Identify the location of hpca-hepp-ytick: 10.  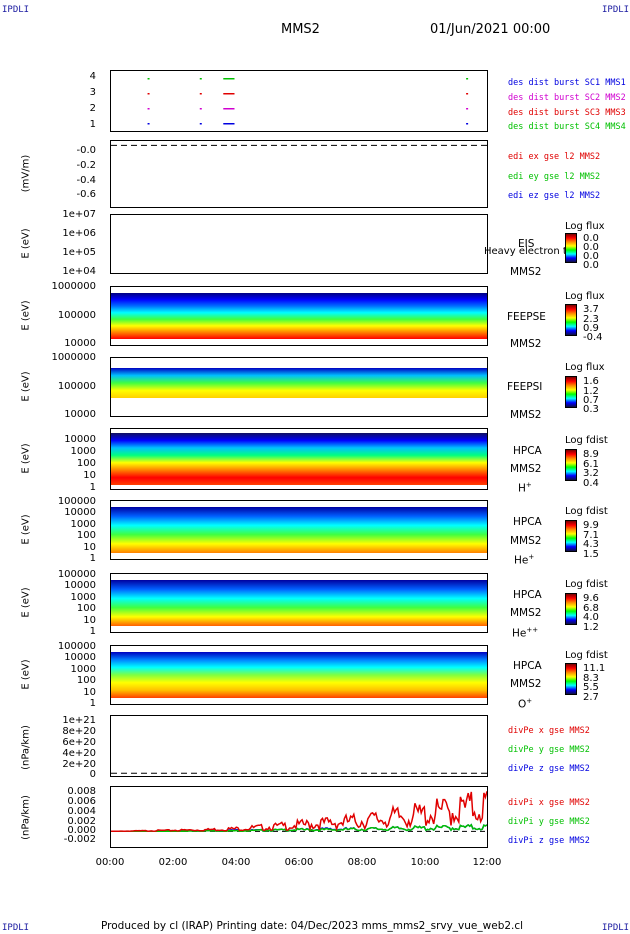
(89, 620).